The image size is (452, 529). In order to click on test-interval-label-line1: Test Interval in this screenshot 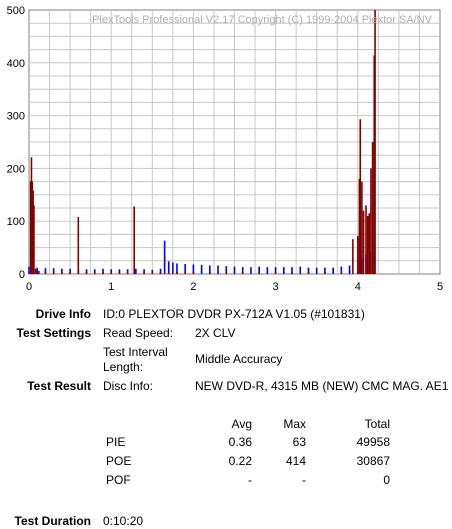, I will do `click(135, 352)`.